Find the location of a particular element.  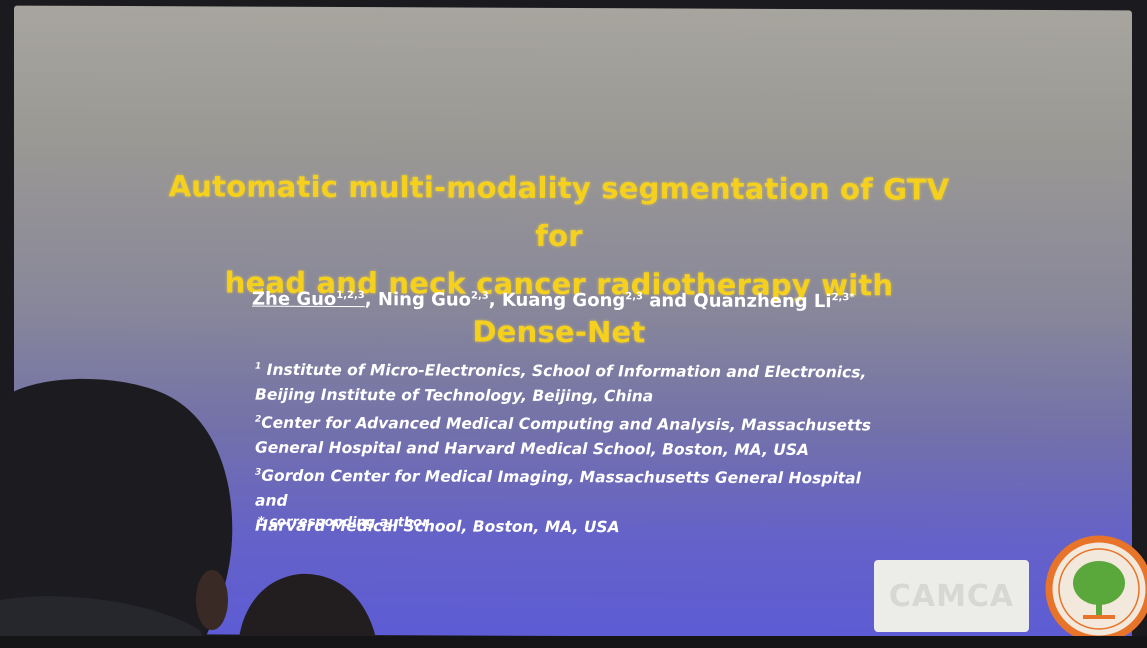

camca-logo: CAMCA is located at coordinates (951, 596).